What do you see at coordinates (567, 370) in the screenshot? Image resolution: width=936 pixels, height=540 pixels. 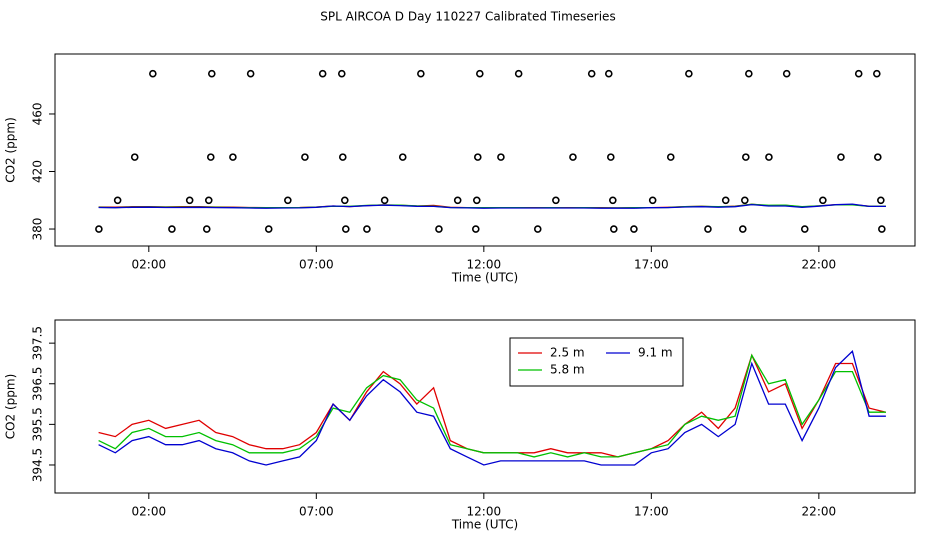 I see `legend-label: 5.8 m` at bounding box center [567, 370].